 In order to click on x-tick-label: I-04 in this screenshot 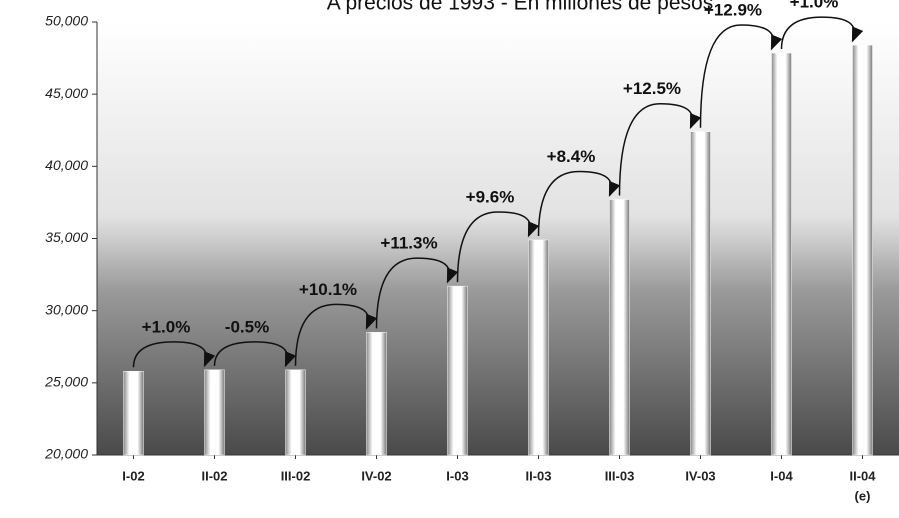, I will do `click(781, 475)`.